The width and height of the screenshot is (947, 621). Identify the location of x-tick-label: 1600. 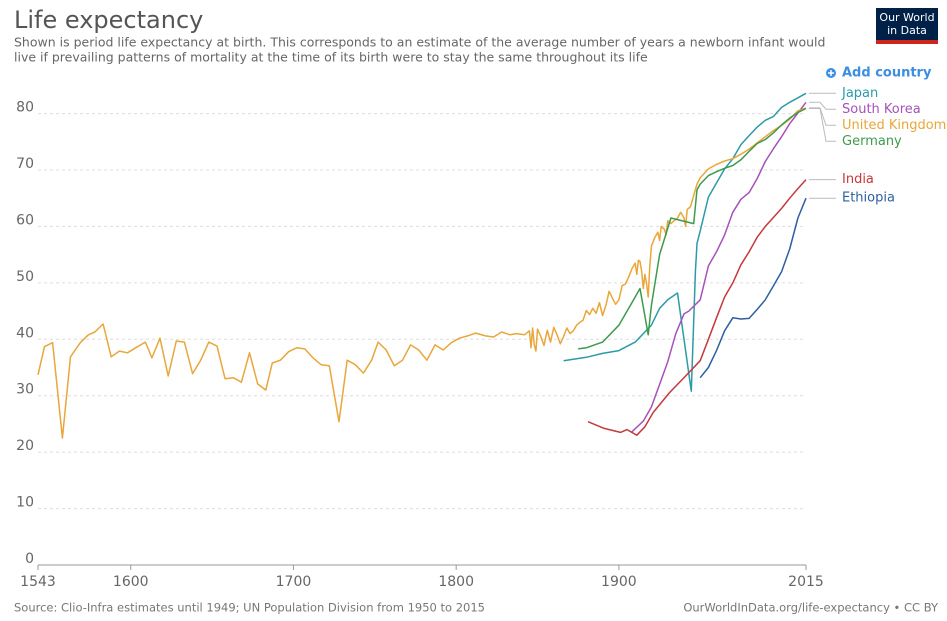
(131, 582).